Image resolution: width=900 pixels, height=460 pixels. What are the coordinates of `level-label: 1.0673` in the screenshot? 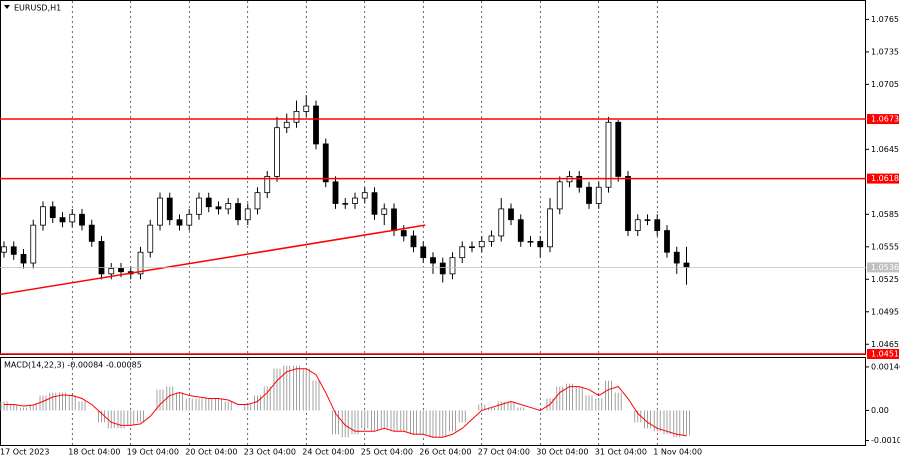 It's located at (885, 119).